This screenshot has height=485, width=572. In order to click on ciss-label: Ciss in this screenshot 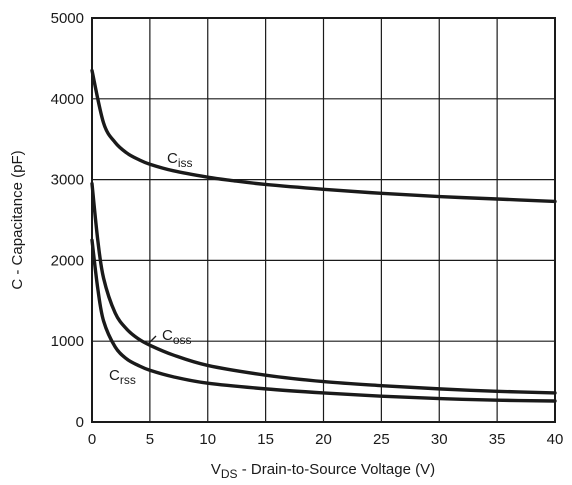, I will do `click(180, 160)`.